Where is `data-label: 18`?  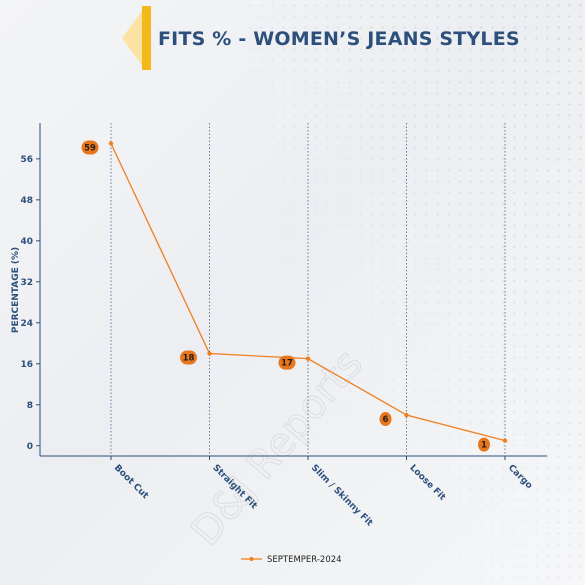 data-label: 18 is located at coordinates (189, 359).